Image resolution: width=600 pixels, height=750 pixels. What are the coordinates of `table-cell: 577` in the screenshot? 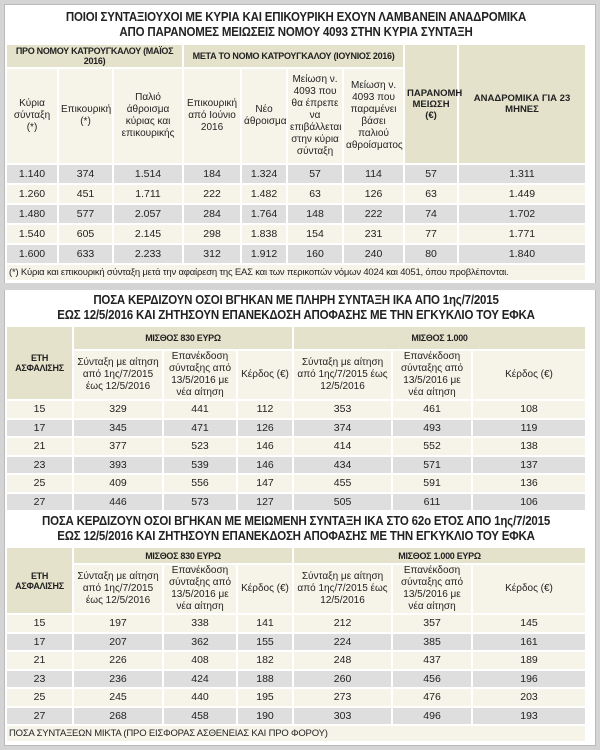 It's located at (85, 214).